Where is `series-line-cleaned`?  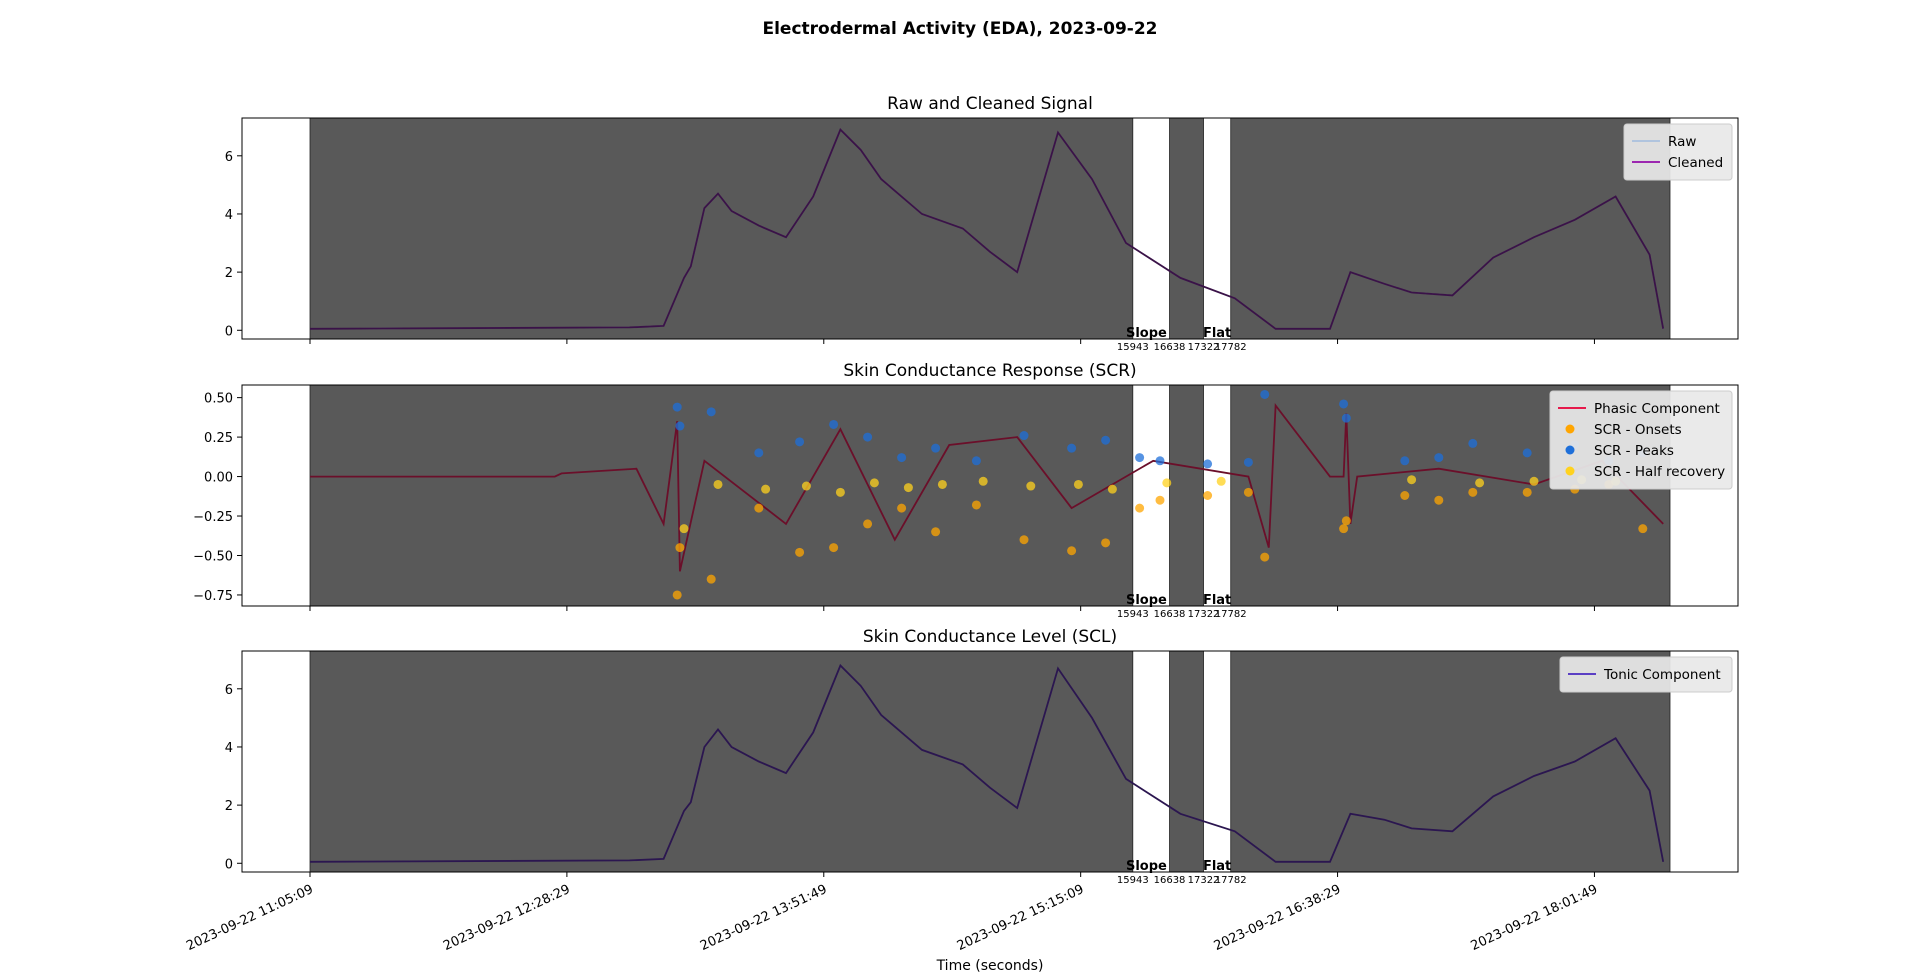 series-line-cleaned is located at coordinates (987, 229).